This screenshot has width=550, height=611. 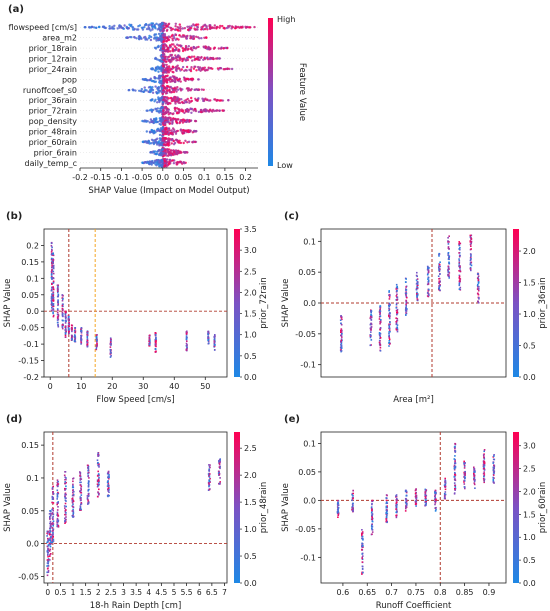 I want to click on colorbar-tick-label: 0.0, so click(x=250, y=377).